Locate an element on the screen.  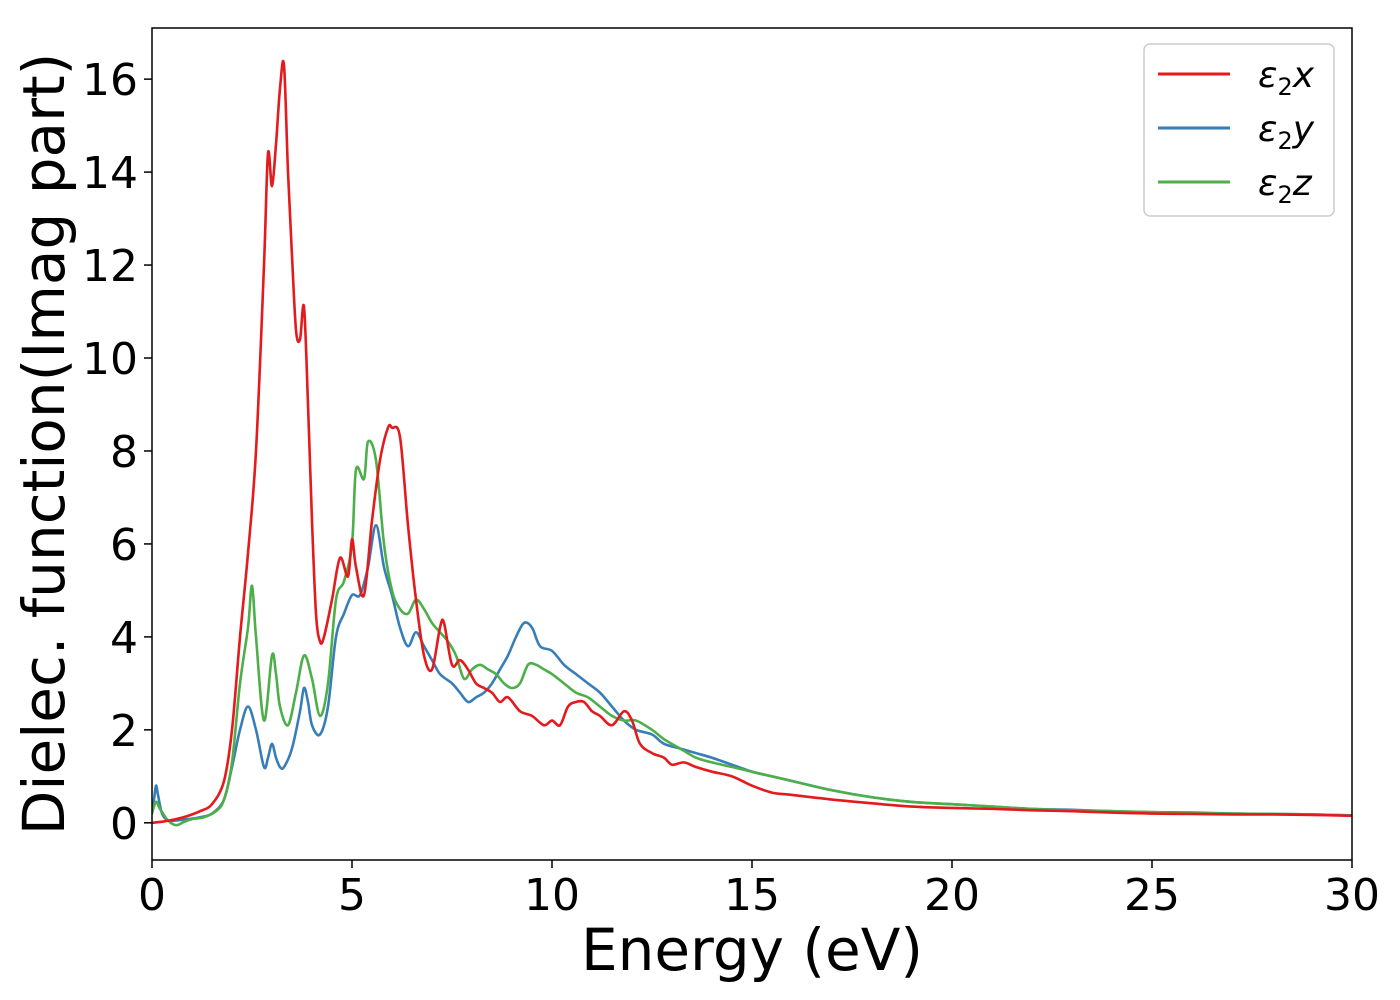
y-tick-label: 0 is located at coordinates (124, 824).